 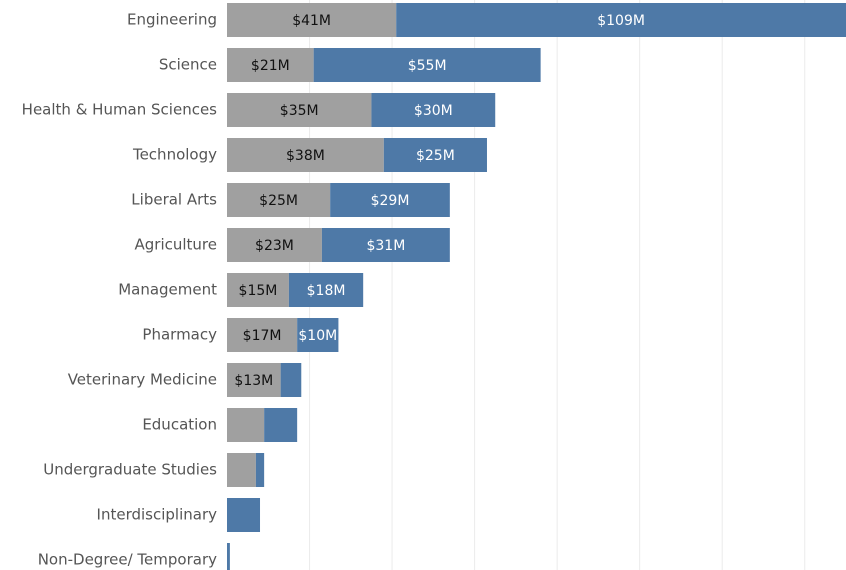 I want to click on value-label: $21M, so click(x=270, y=66).